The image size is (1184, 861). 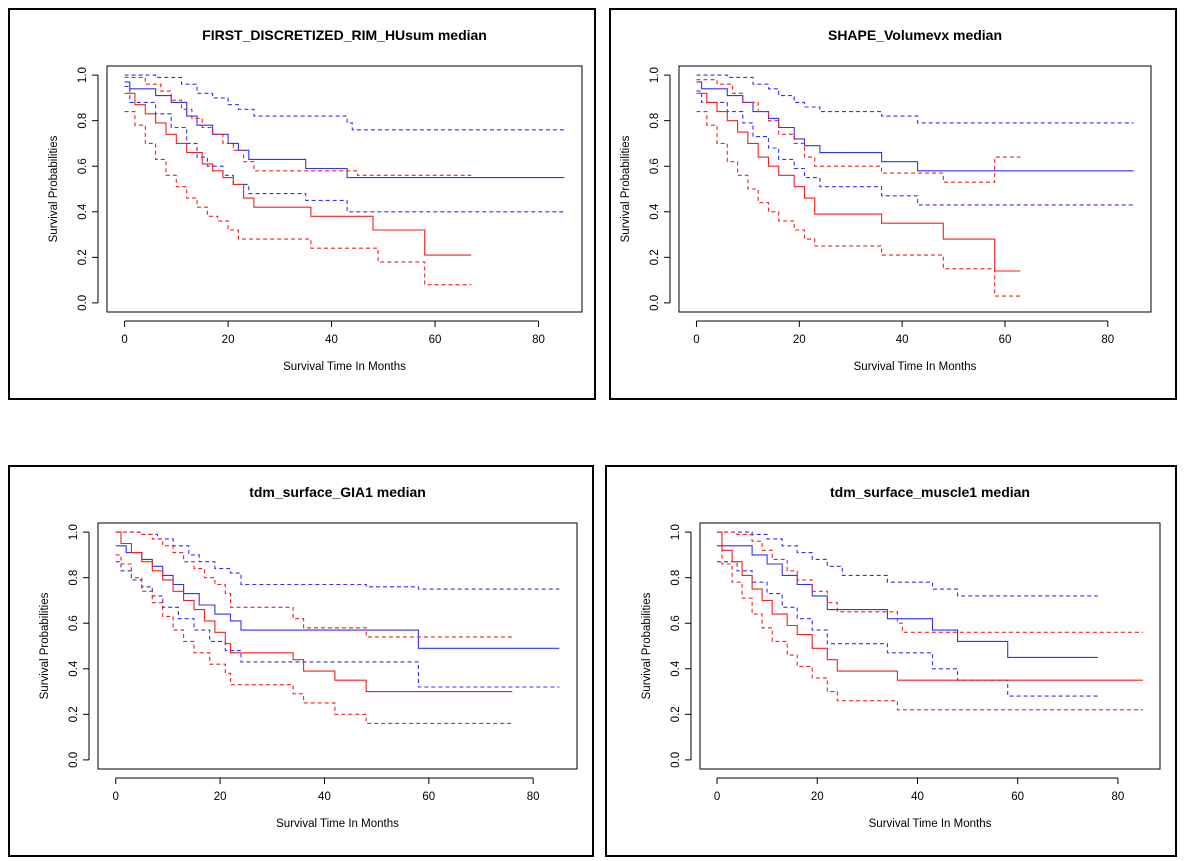 What do you see at coordinates (915, 35) in the screenshot?
I see `chart-title: SHAPE_Volumevx median` at bounding box center [915, 35].